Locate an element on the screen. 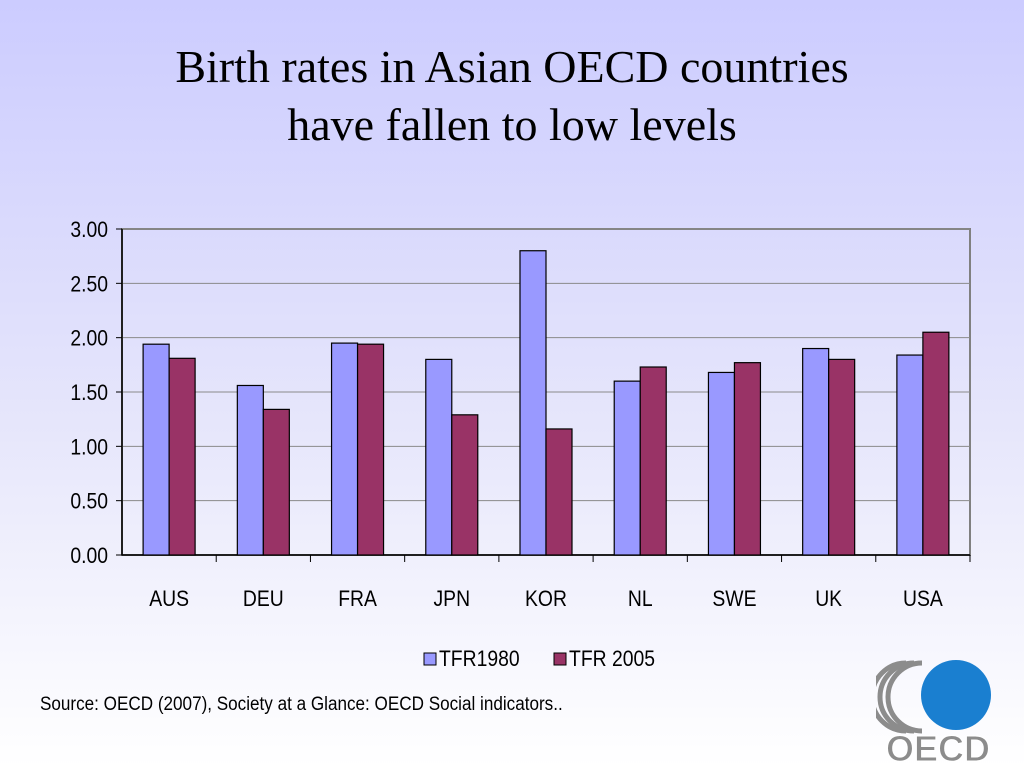 The height and width of the screenshot is (768, 1024). y-tick-label: 0.50 is located at coordinates (89, 502).